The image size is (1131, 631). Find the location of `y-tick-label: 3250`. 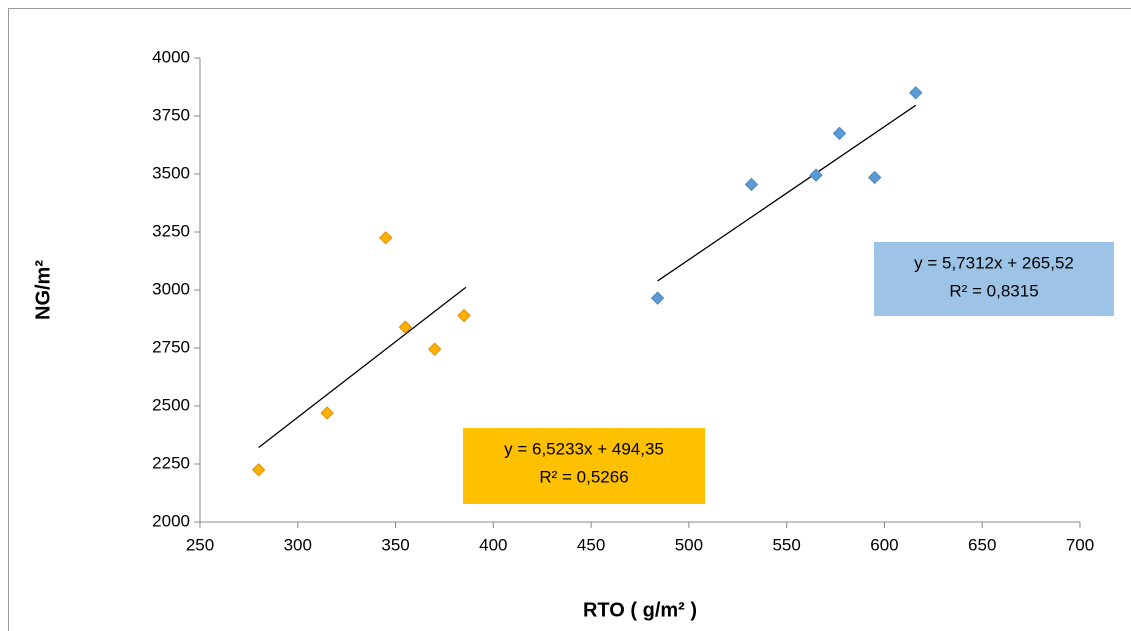

y-tick-label: 3250 is located at coordinates (171, 230).